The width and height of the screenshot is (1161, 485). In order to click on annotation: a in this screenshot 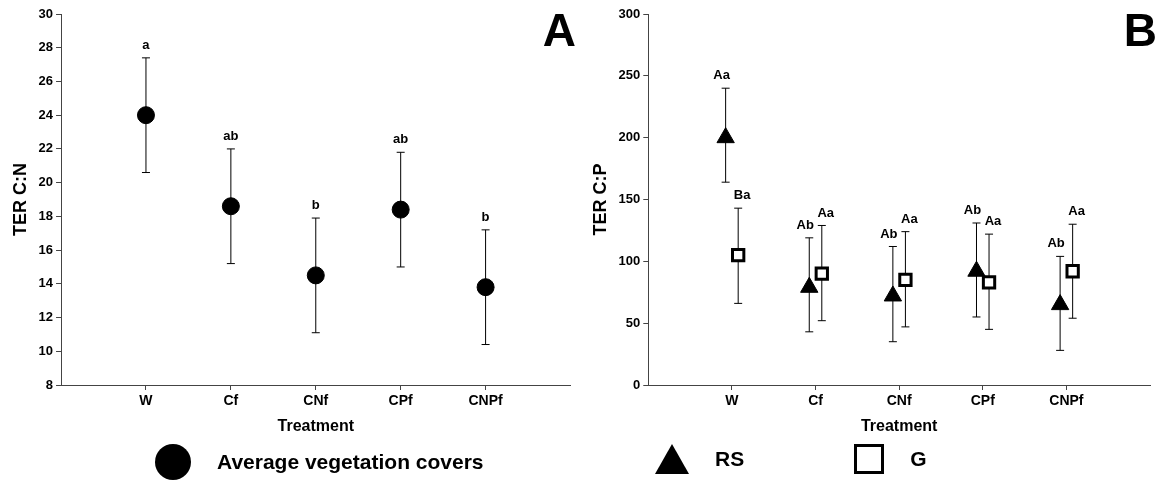, I will do `click(146, 44)`.